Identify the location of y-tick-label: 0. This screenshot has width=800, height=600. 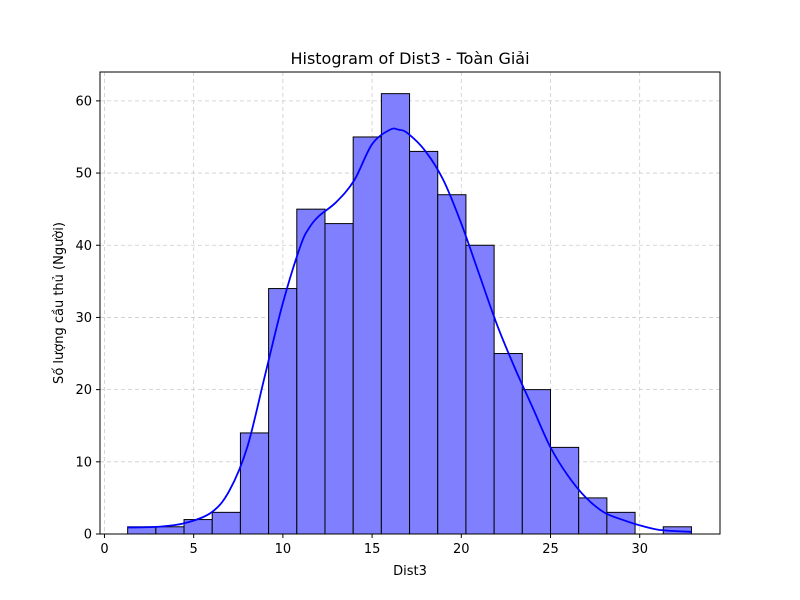
(88, 535).